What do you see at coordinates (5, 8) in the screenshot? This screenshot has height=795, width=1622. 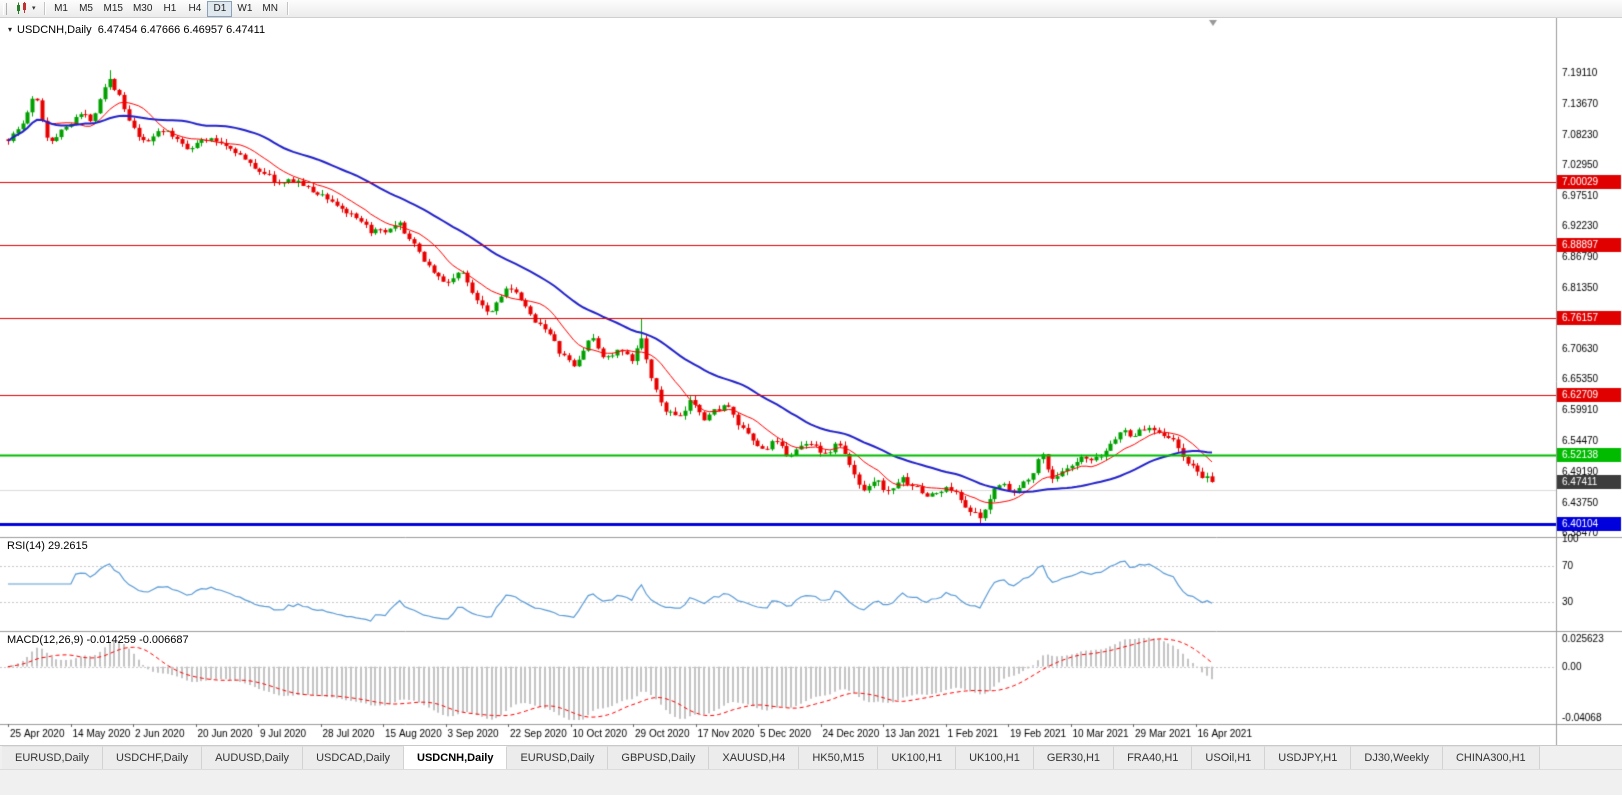 I see `toolbar-grip` at bounding box center [5, 8].